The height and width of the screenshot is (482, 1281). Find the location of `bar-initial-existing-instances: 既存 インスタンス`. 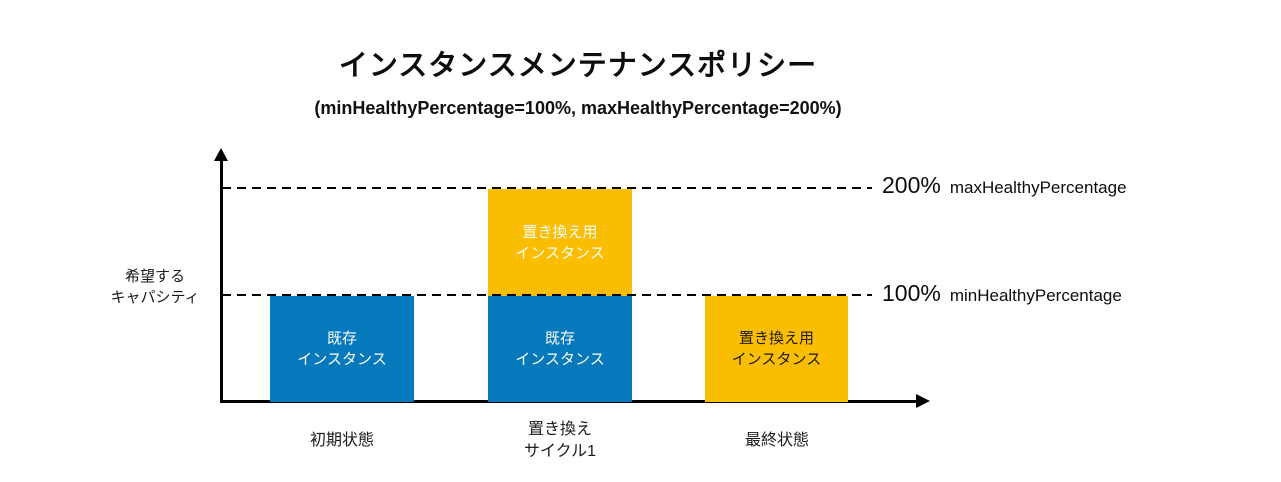

bar-initial-existing-instances: 既存 インスタンス is located at coordinates (342, 349).